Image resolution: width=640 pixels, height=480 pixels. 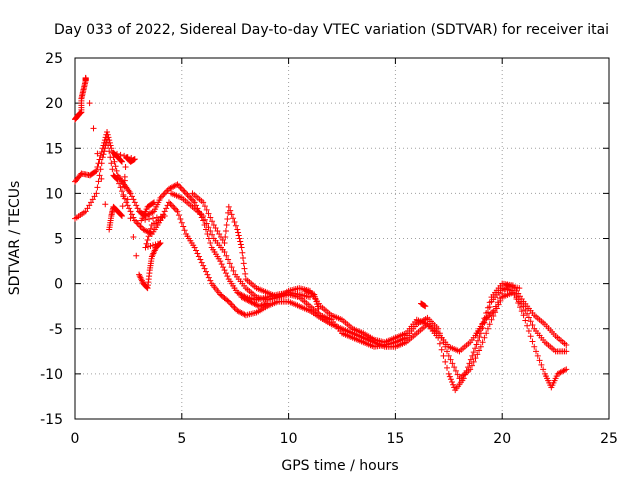 What do you see at coordinates (51, 420) in the screenshot?
I see `y-tick-label: -15` at bounding box center [51, 420].